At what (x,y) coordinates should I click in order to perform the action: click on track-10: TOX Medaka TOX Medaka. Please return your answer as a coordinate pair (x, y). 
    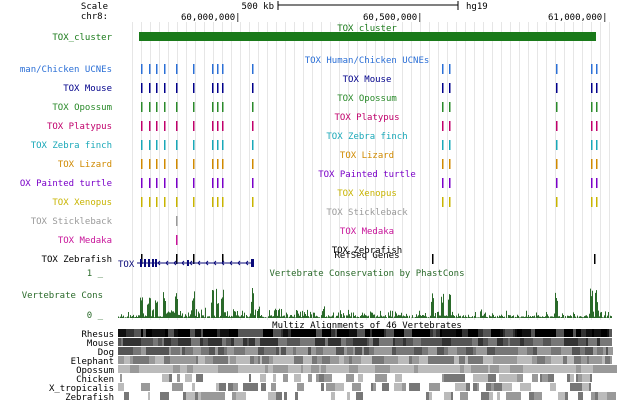
    Looking at the image, I should click on (226, 236).